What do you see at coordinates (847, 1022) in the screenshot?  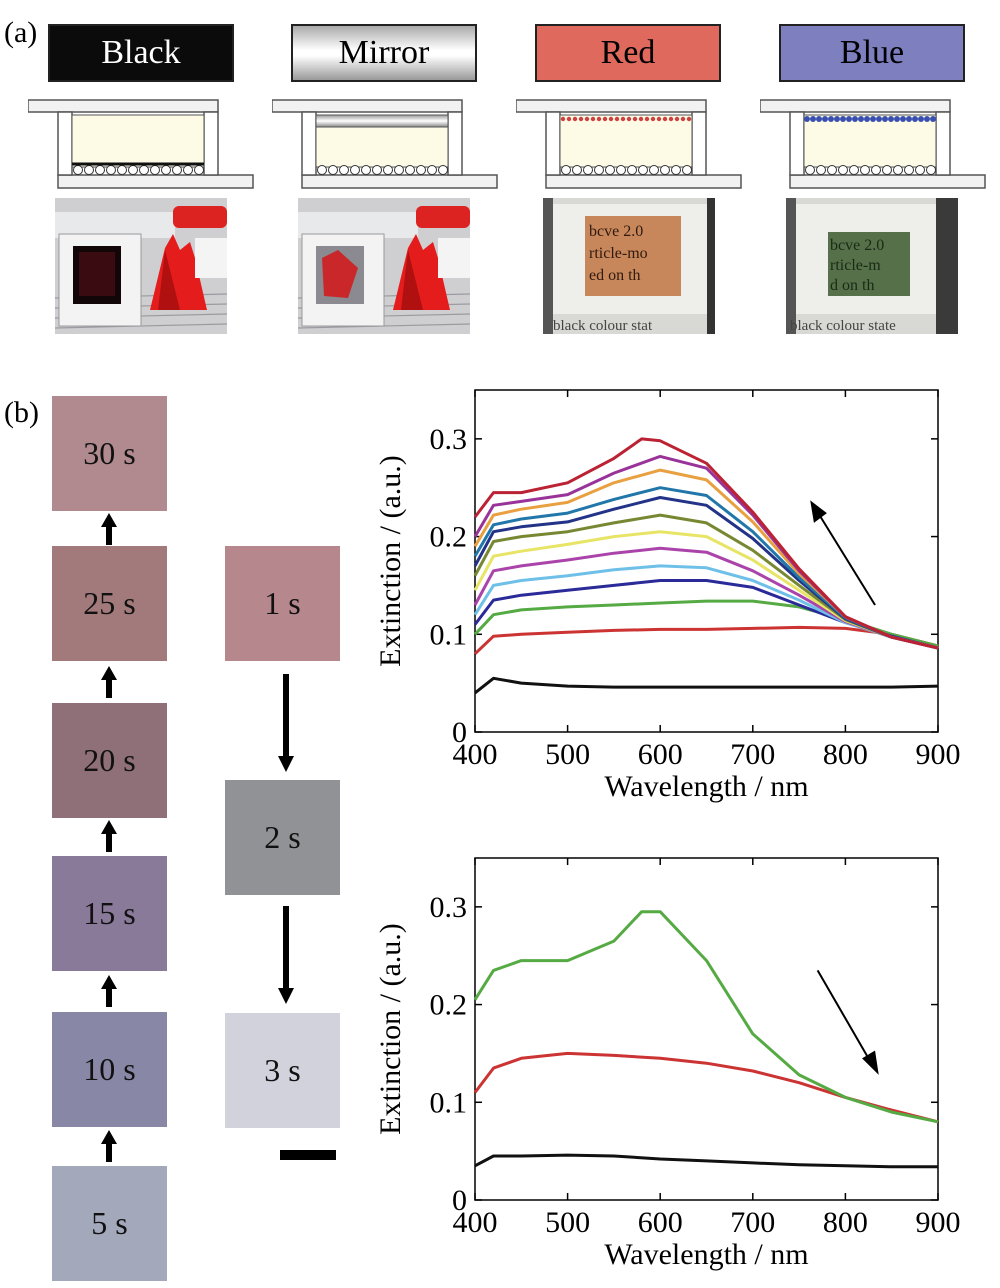 I see `trend-arrow-icon` at bounding box center [847, 1022].